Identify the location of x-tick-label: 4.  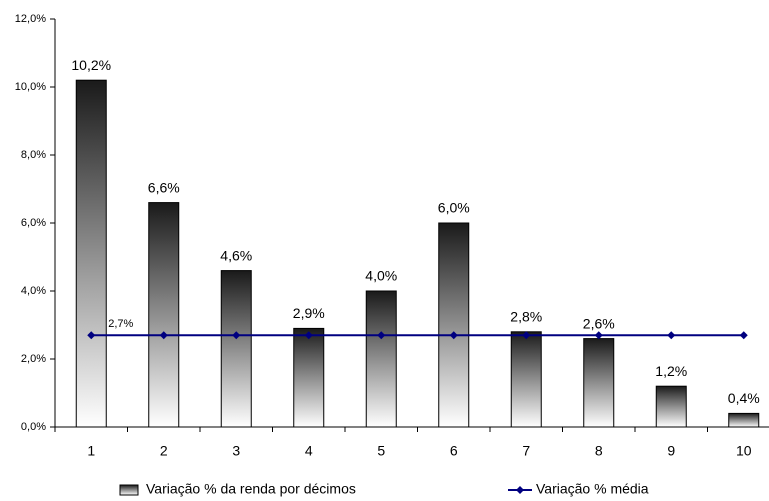
(309, 451).